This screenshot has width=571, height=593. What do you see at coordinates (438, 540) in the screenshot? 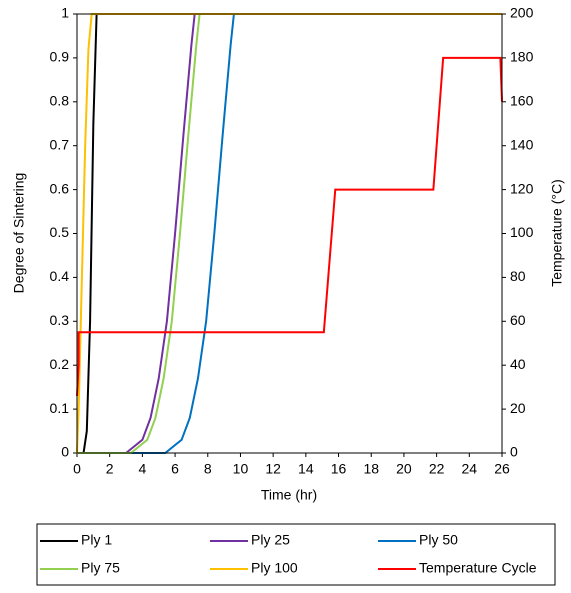
I see `legend-label: Ply 50` at bounding box center [438, 540].